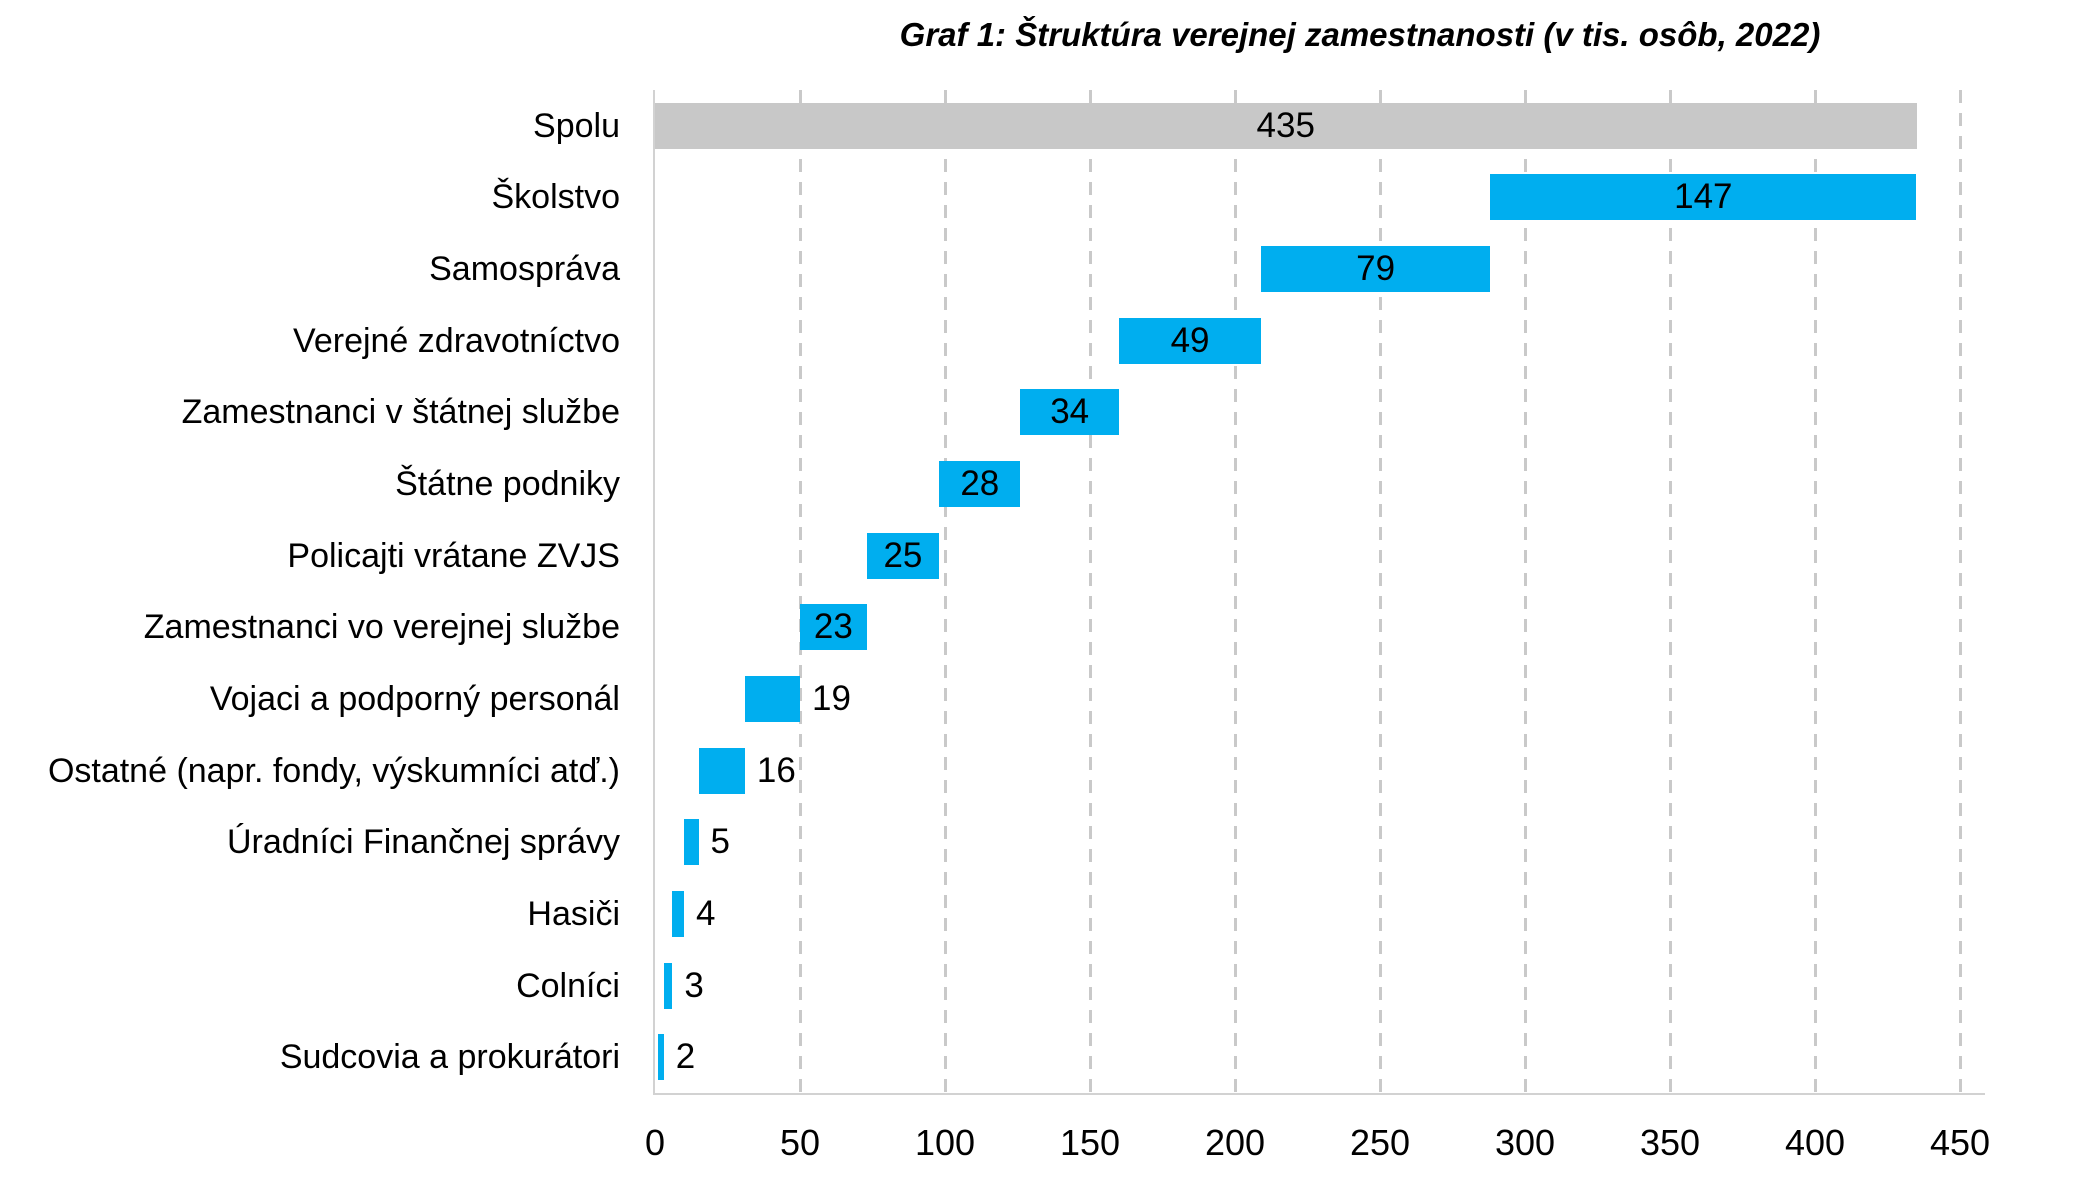 The height and width of the screenshot is (1189, 2079). I want to click on x-tick-label-400: 400, so click(1815, 1142).